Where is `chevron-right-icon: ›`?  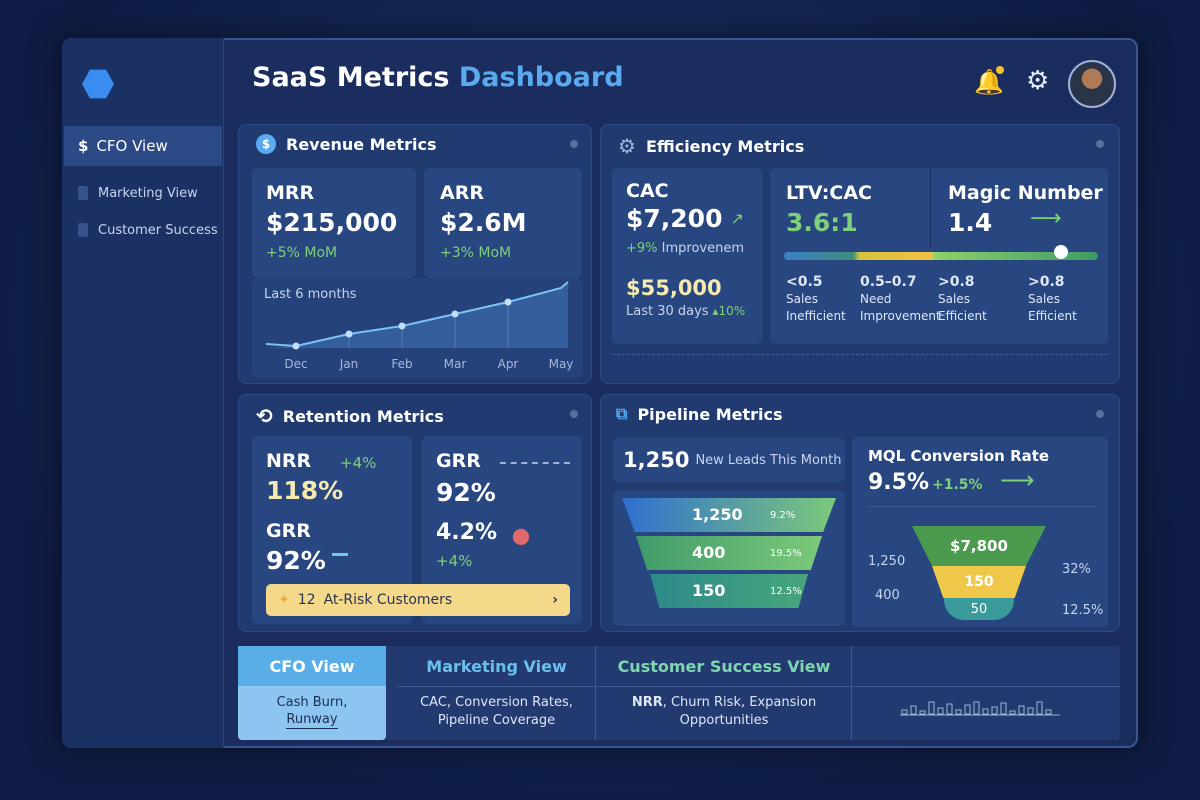 chevron-right-icon: › is located at coordinates (555, 600).